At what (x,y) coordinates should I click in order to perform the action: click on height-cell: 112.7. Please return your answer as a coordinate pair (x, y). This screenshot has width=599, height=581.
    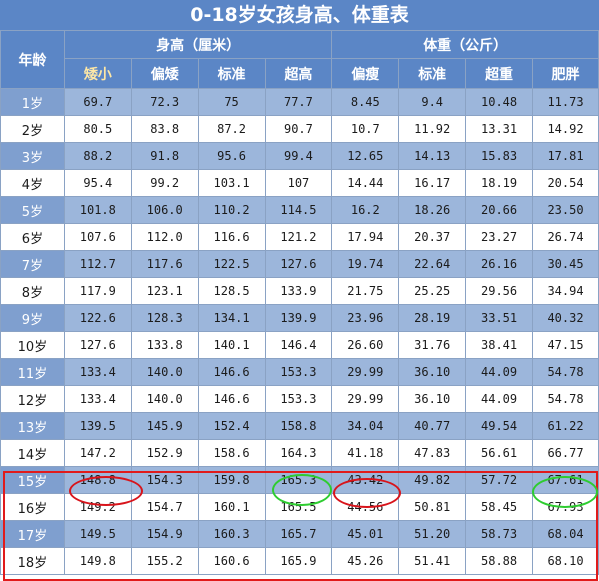
    Looking at the image, I should click on (97, 264).